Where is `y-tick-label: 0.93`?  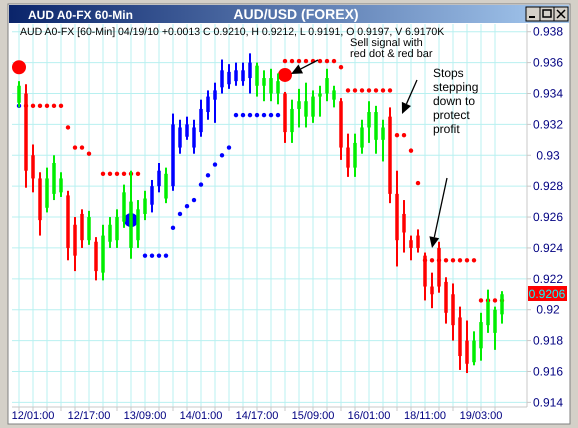 y-tick-label: 0.93 is located at coordinates (548, 155).